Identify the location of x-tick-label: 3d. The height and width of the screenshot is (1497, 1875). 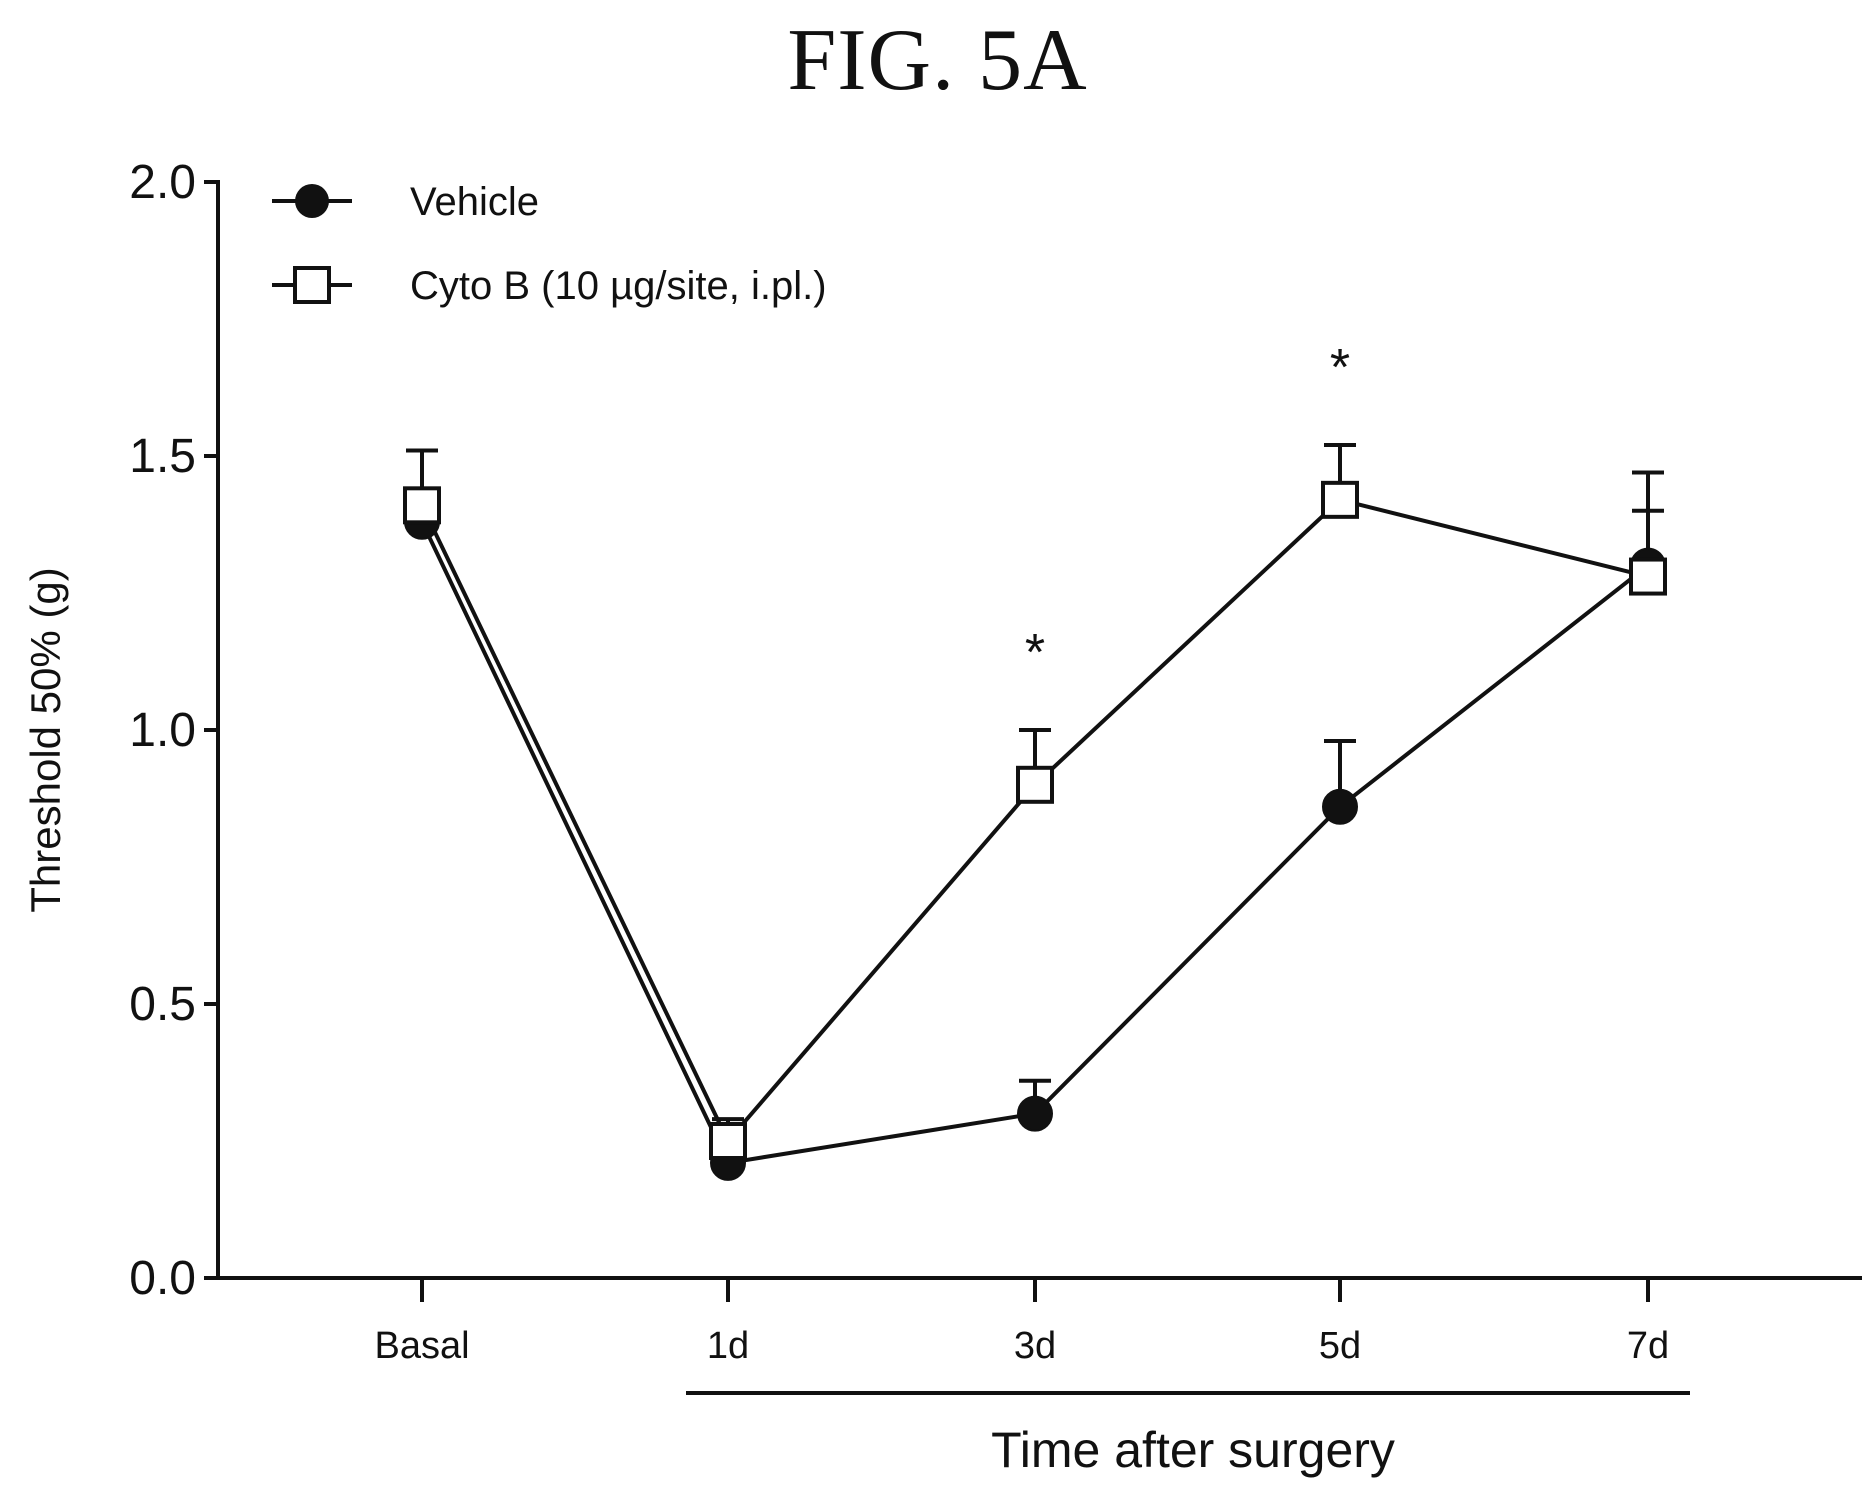
(1035, 1346).